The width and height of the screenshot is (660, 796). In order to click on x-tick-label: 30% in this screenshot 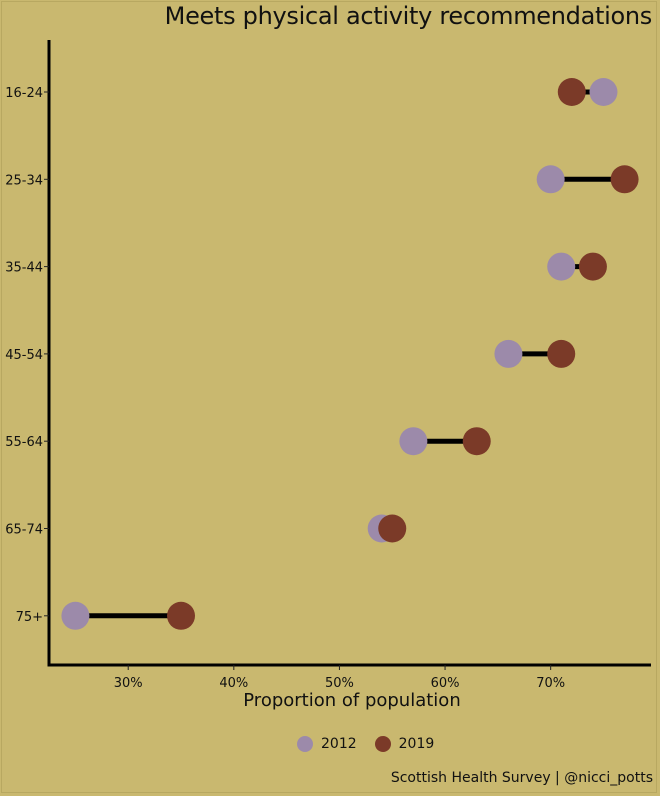, I will do `click(128, 683)`.